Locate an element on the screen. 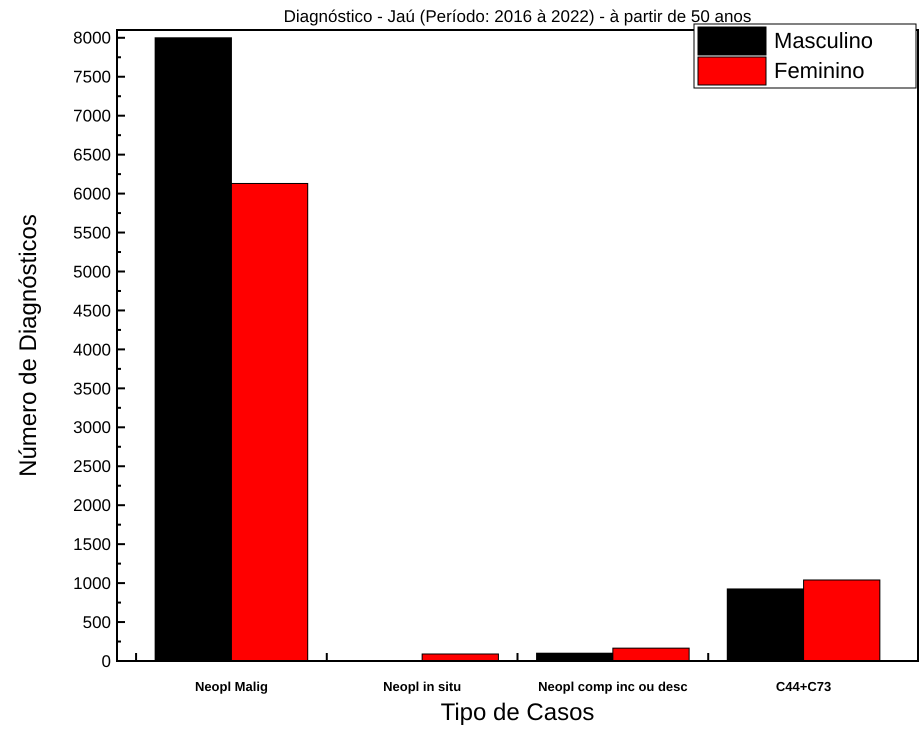  y-tick-label: 6500 is located at coordinates (92, 155).